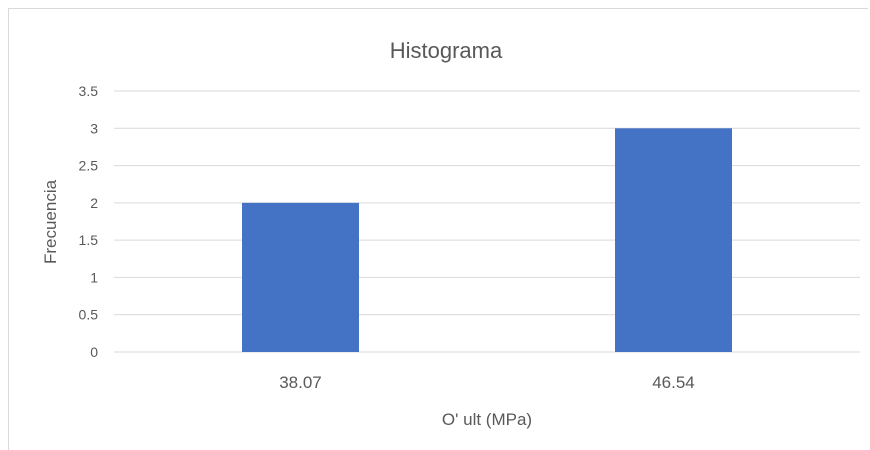 The width and height of the screenshot is (870, 450). What do you see at coordinates (89, 315) in the screenshot?
I see `y-tick-label: 0.5` at bounding box center [89, 315].